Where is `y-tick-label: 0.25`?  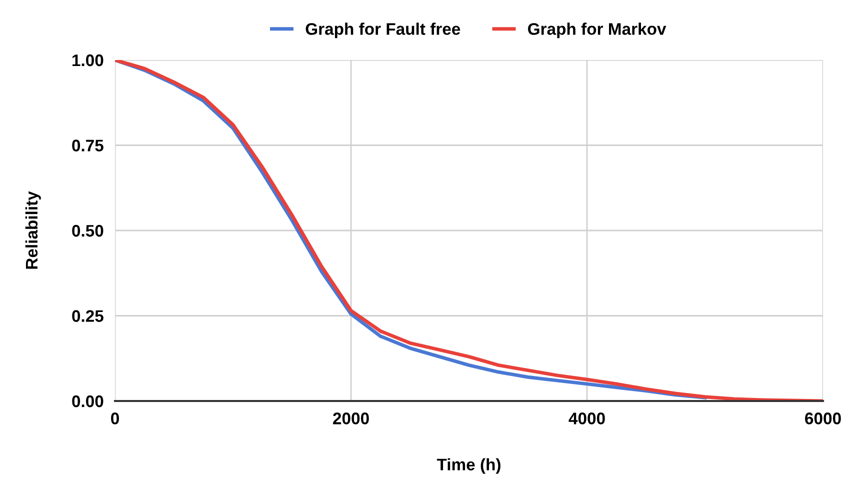 y-tick-label: 0.25 is located at coordinates (88, 316).